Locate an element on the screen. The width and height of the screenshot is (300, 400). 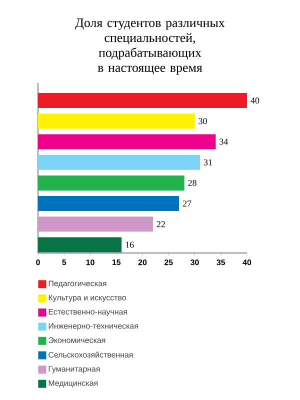
data-label: 28 is located at coordinates (192, 183).